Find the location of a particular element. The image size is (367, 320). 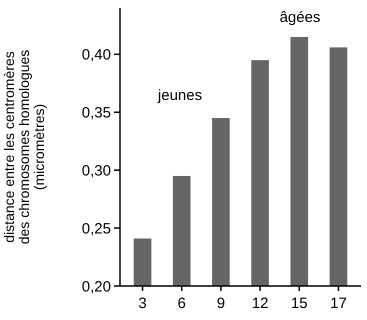

y-axis-title: distance entre les centromères des chromosomes homologues (micromètres) is located at coordinates (24, 147).